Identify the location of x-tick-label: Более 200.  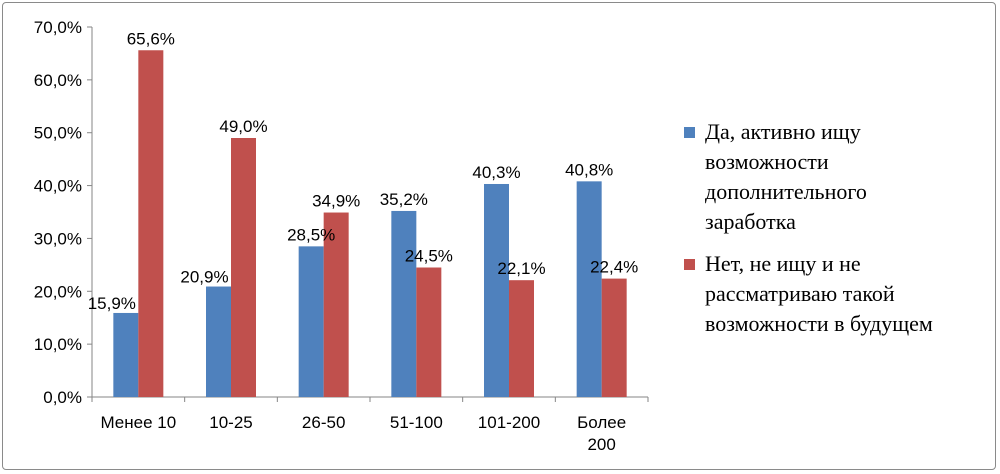
(601, 433).